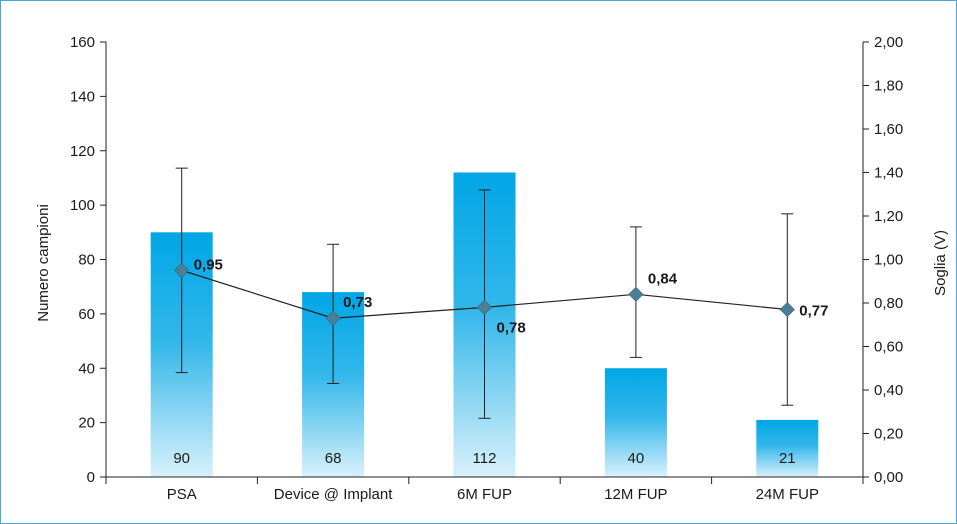  Describe the element at coordinates (888, 390) in the screenshot. I see `y2-tick-label-2: 0,40` at that location.